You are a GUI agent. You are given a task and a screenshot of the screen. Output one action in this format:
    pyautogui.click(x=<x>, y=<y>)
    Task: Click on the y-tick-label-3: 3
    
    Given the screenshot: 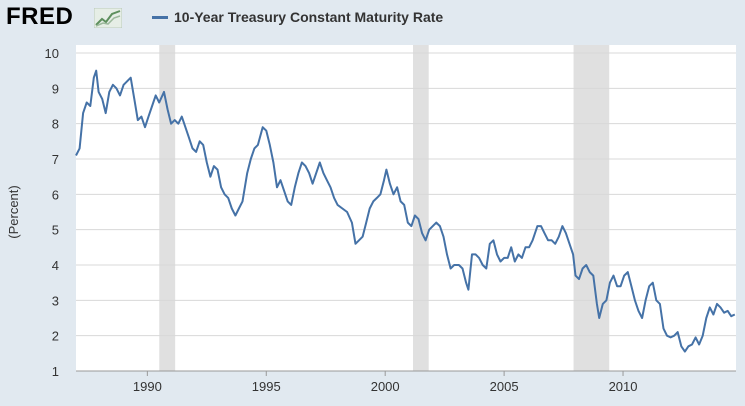 What is the action you would take?
    pyautogui.click(x=55, y=300)
    